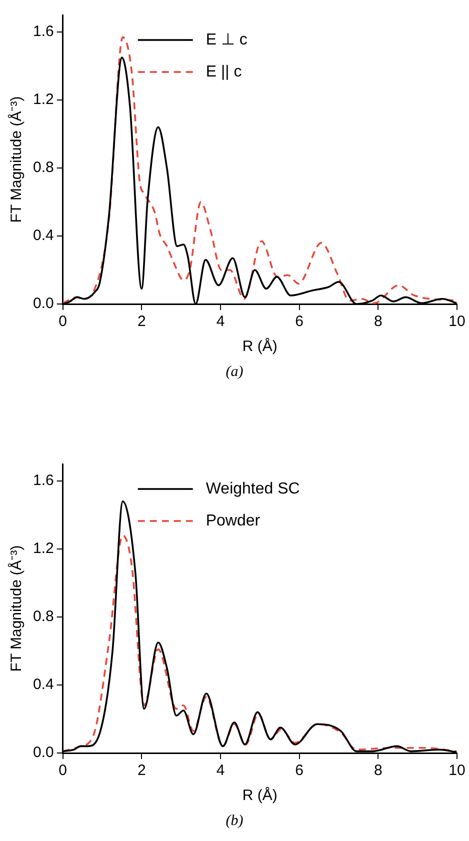 The height and width of the screenshot is (841, 469). I want to click on text: (b), so click(234, 821).